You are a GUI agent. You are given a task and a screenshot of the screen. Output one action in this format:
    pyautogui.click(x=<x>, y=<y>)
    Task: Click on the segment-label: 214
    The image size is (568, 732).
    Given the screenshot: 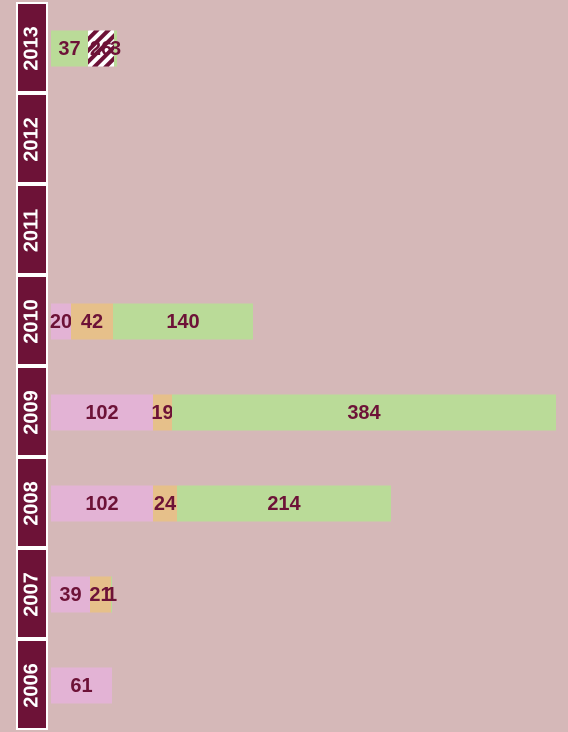 What is the action you would take?
    pyautogui.click(x=284, y=504)
    